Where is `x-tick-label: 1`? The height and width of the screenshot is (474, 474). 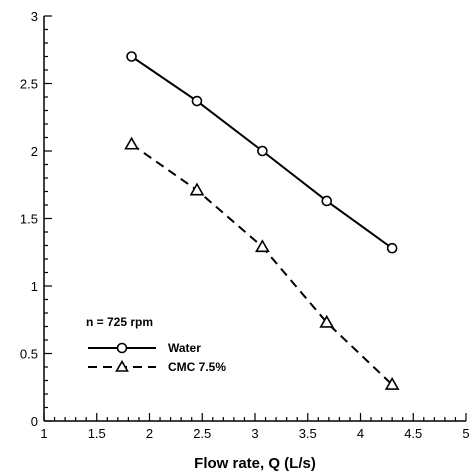 x-tick-label: 1 is located at coordinates (43, 433).